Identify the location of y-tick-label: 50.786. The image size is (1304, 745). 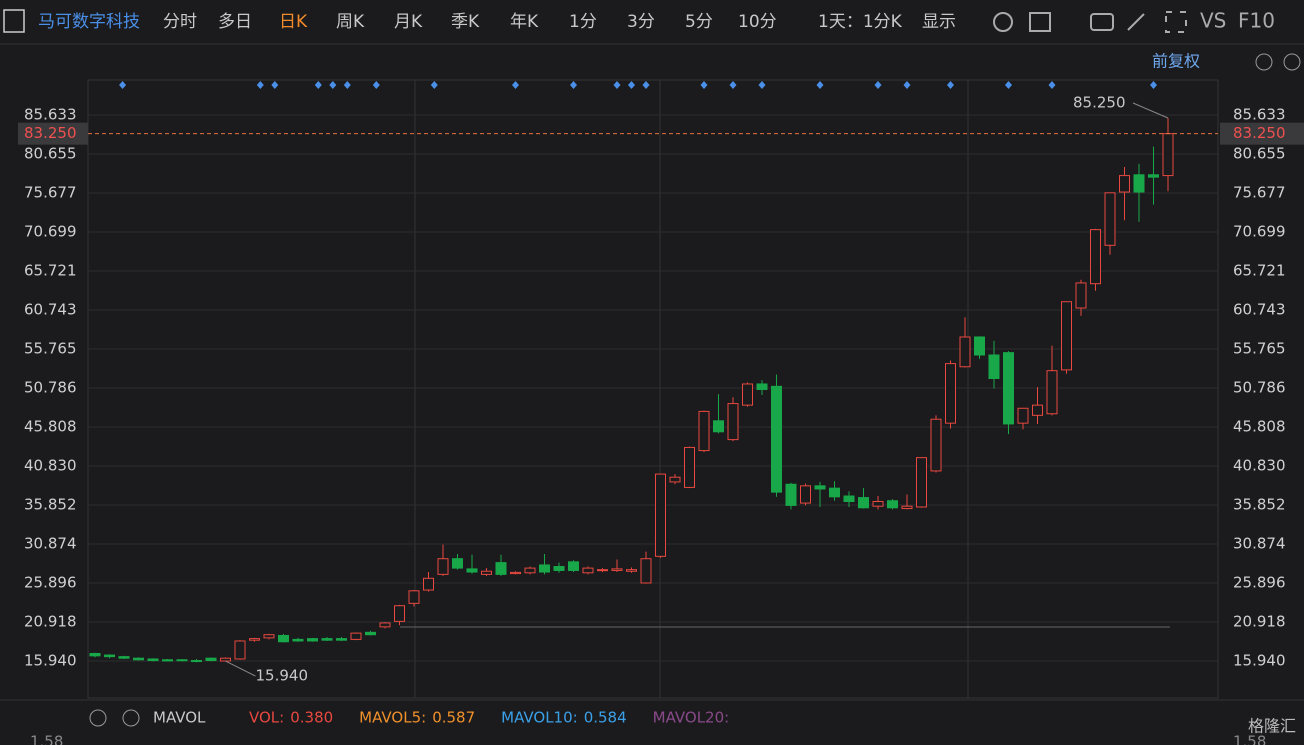
(50, 388).